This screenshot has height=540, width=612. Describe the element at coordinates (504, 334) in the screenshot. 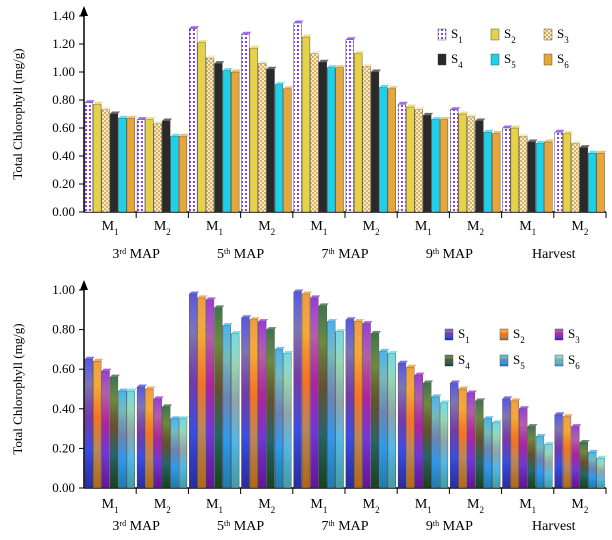

I see `legend-swatch-shade` at that location.